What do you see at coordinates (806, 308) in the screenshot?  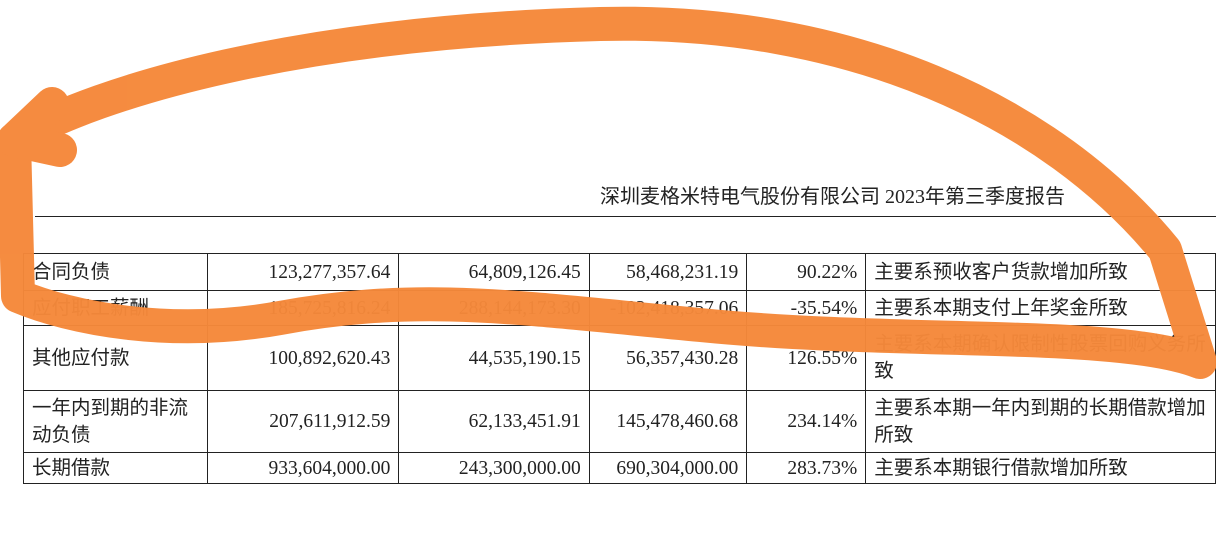 I see `change-rate: -35.54%` at bounding box center [806, 308].